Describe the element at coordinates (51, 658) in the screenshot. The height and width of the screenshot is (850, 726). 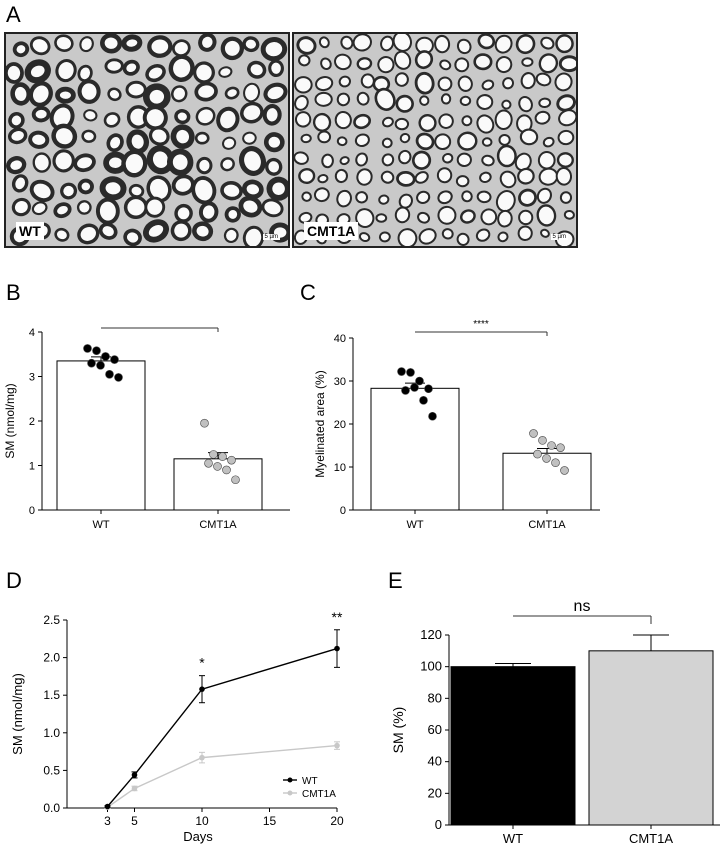
I see `y-tick-label: 2.0` at that location.